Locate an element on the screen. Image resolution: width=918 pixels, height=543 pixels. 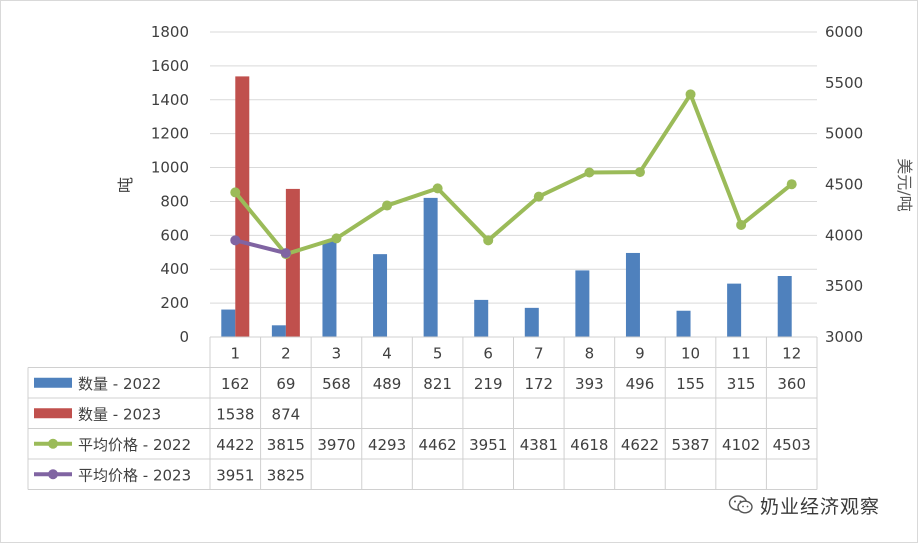
right-tick-label: 4500 is located at coordinates (844, 185).